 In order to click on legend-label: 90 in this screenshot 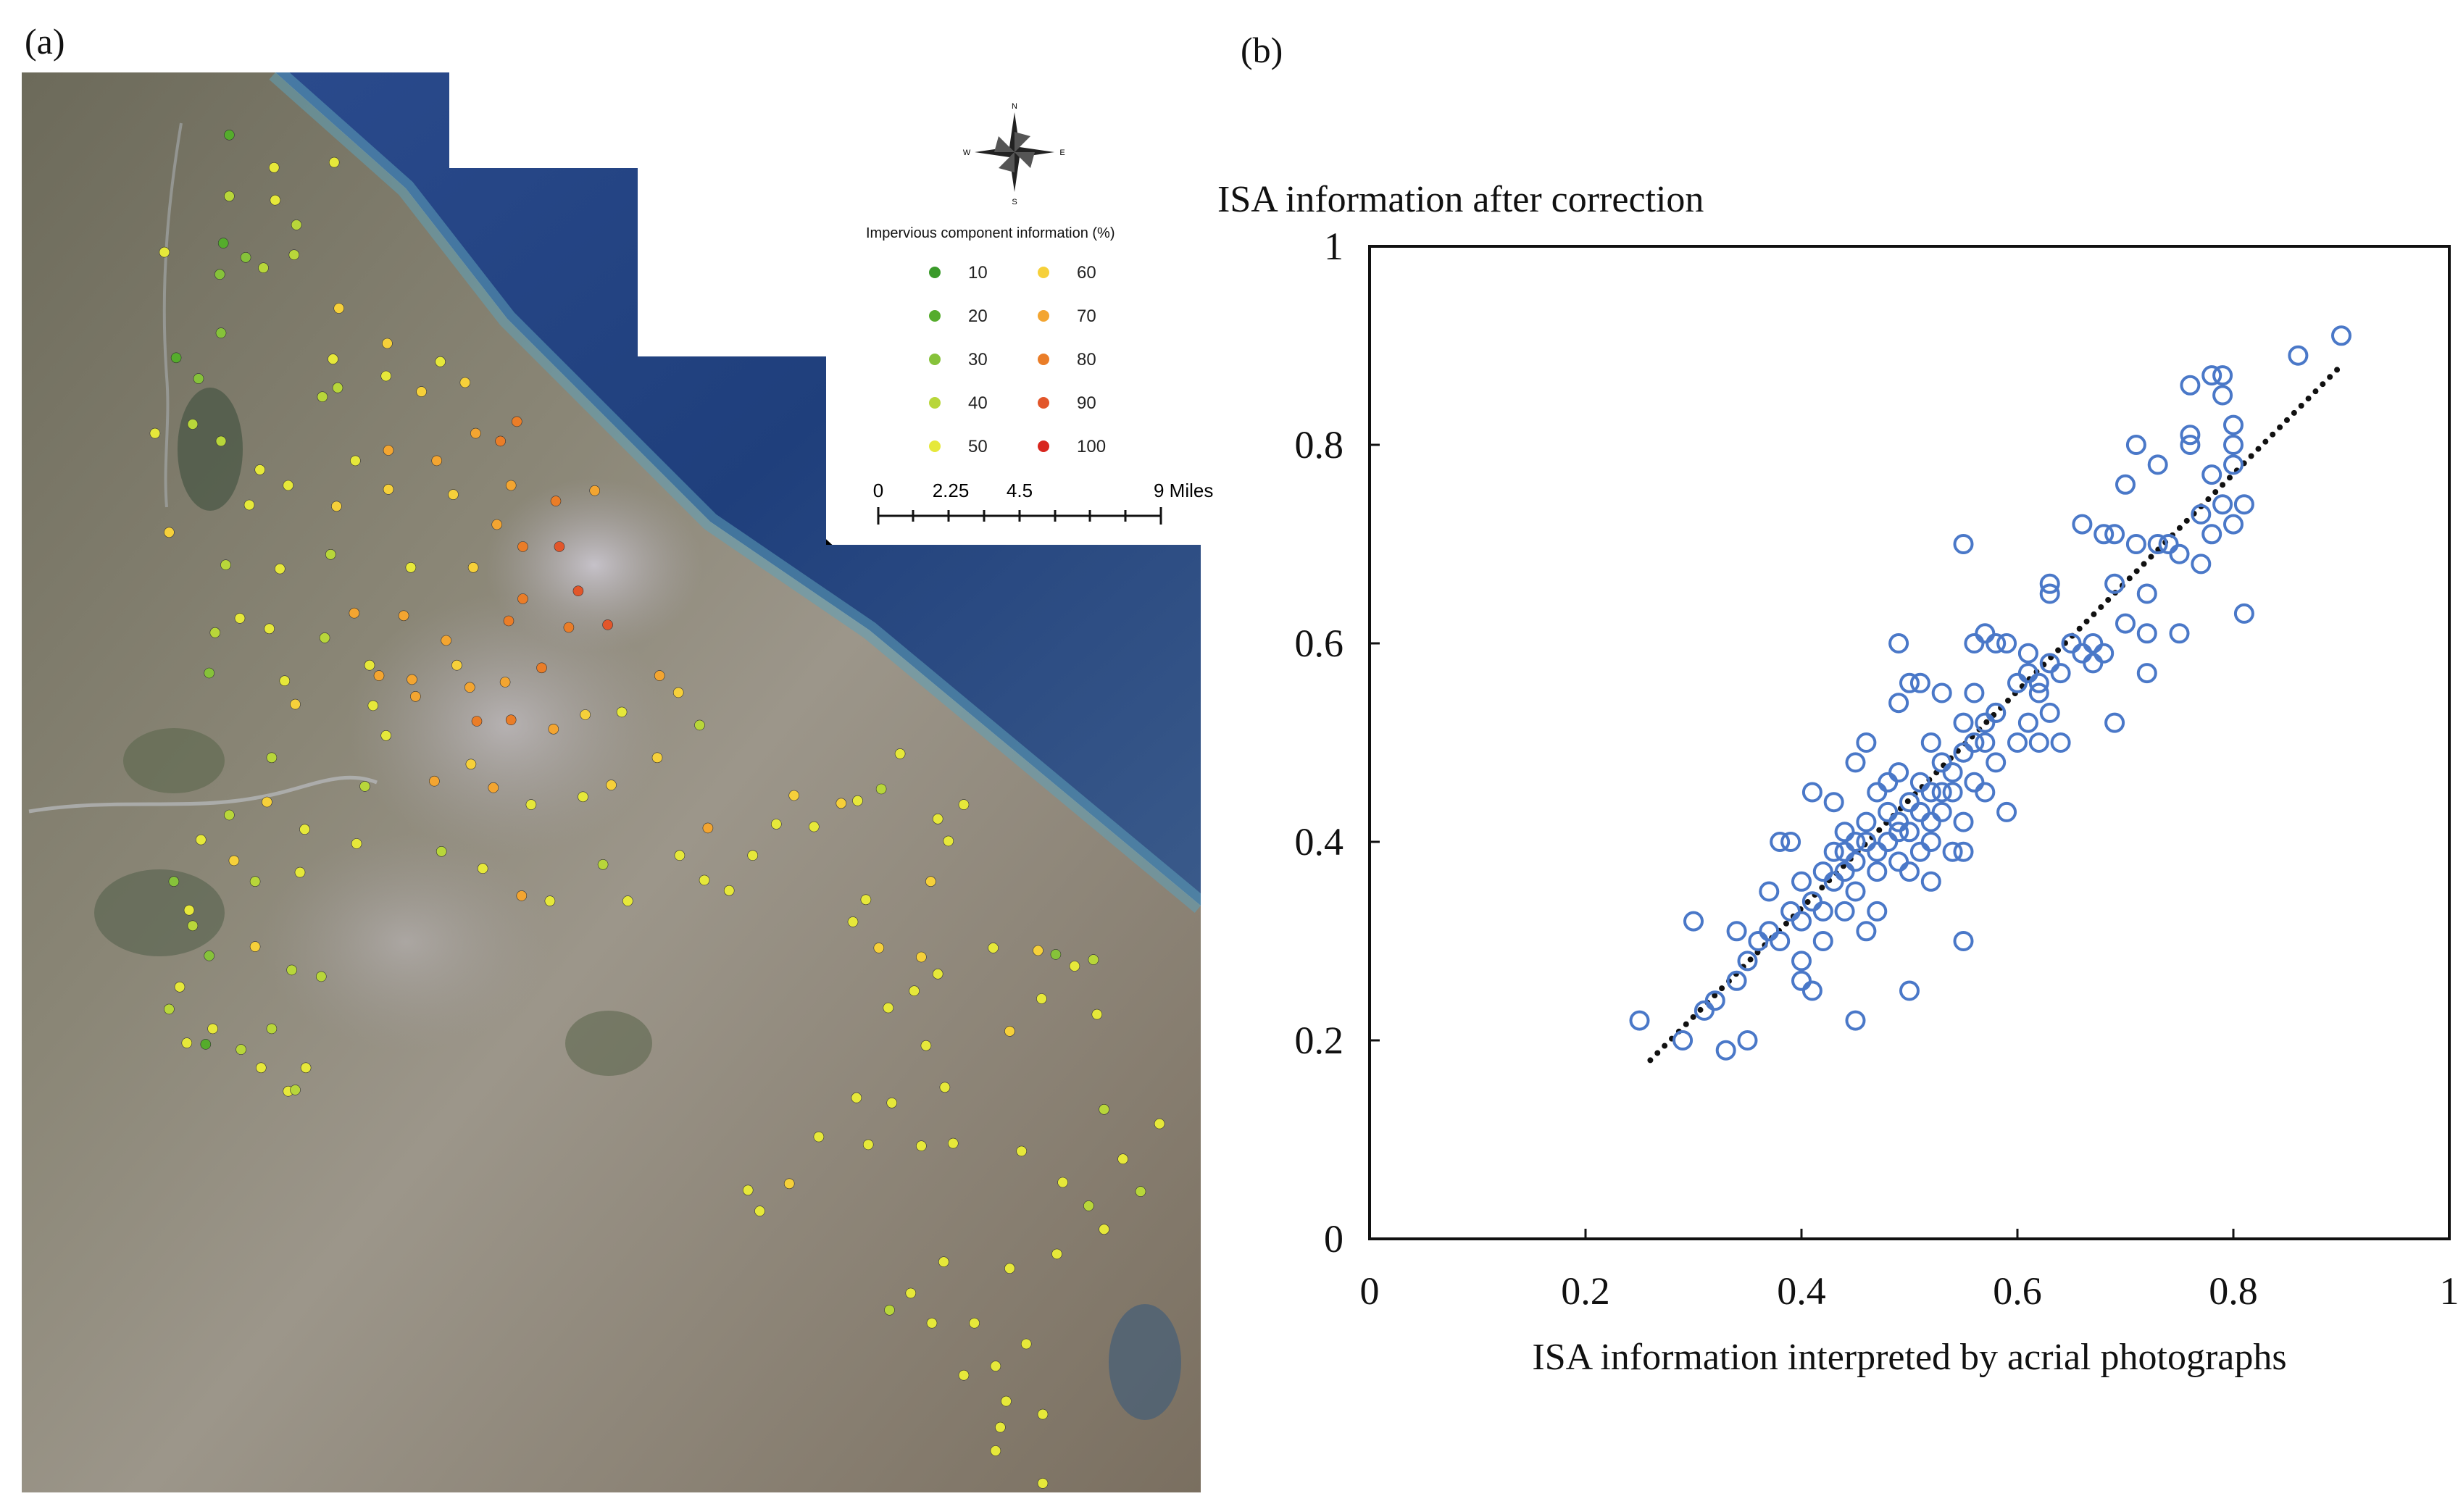, I will do `click(1087, 403)`.